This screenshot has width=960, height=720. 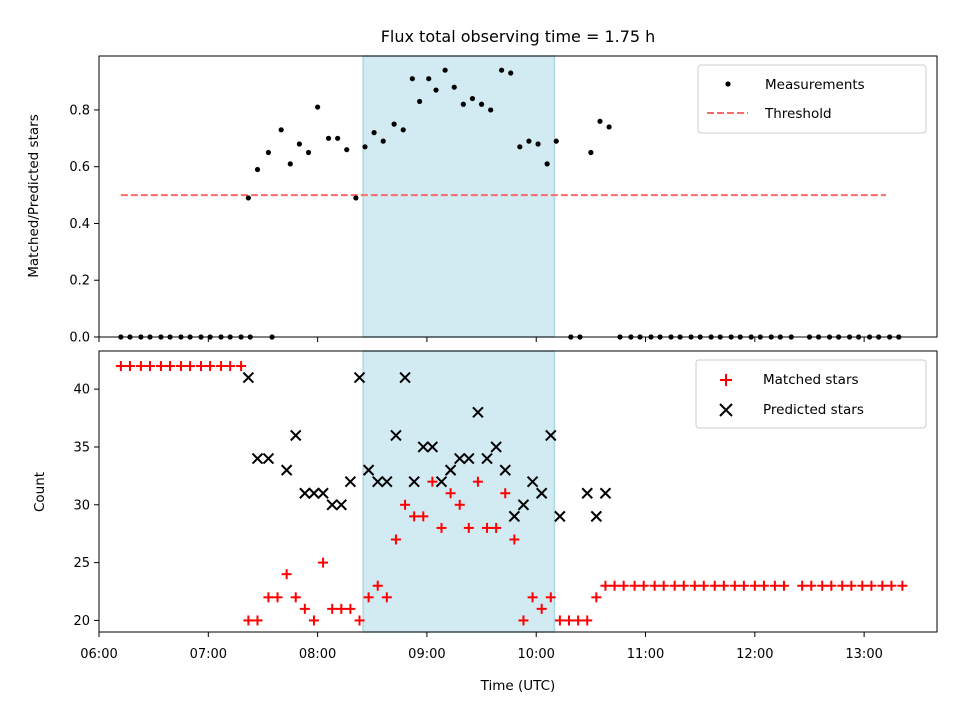 I want to click on bottom-y-tick-label: 30, so click(x=81, y=505).